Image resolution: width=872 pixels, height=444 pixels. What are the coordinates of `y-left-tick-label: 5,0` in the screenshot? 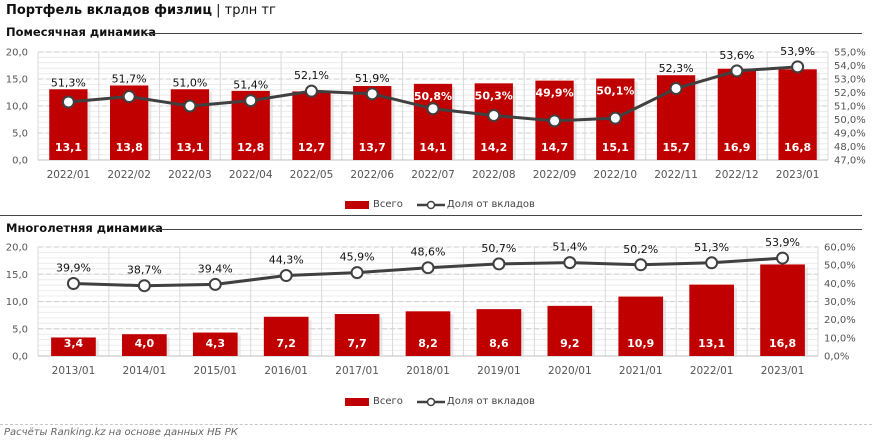 It's located at (20, 329).